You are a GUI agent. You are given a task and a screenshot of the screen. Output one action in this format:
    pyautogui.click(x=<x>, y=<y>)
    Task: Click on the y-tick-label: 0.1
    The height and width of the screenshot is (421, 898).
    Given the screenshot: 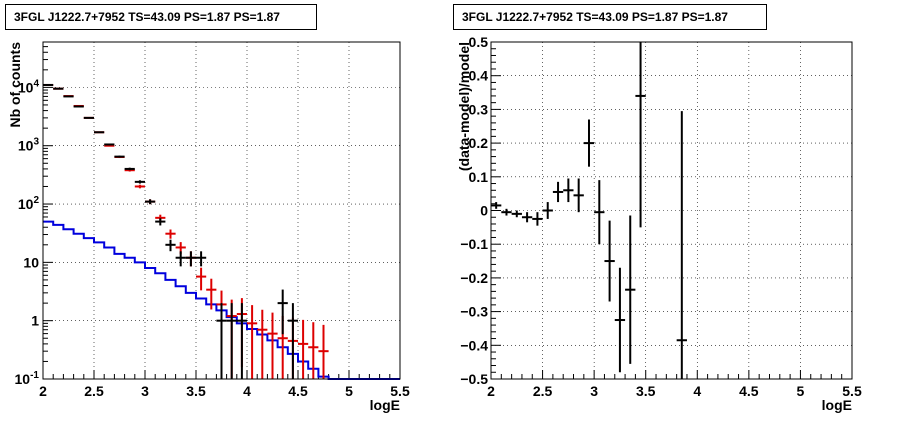 What is the action you would take?
    pyautogui.click(x=479, y=177)
    